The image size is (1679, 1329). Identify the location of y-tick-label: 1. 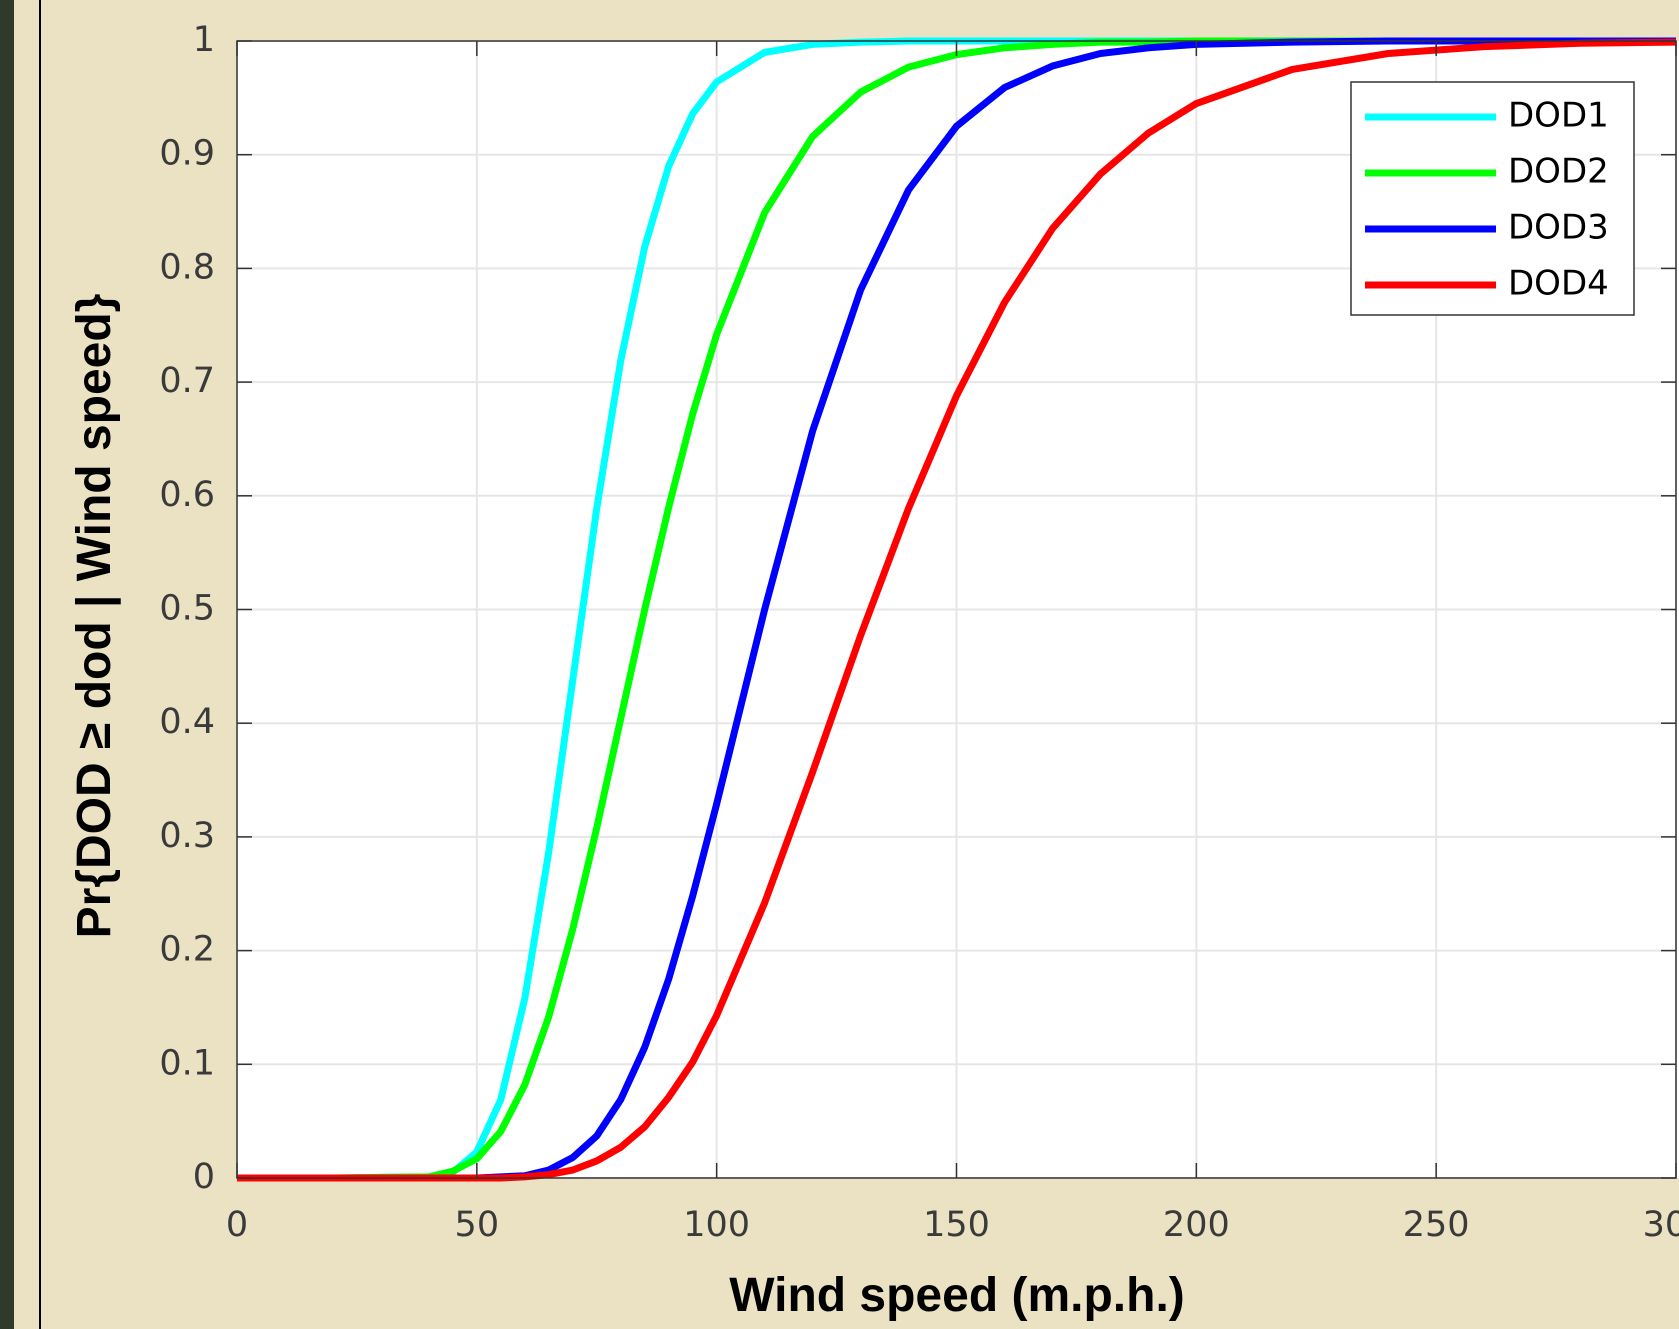
(204, 40).